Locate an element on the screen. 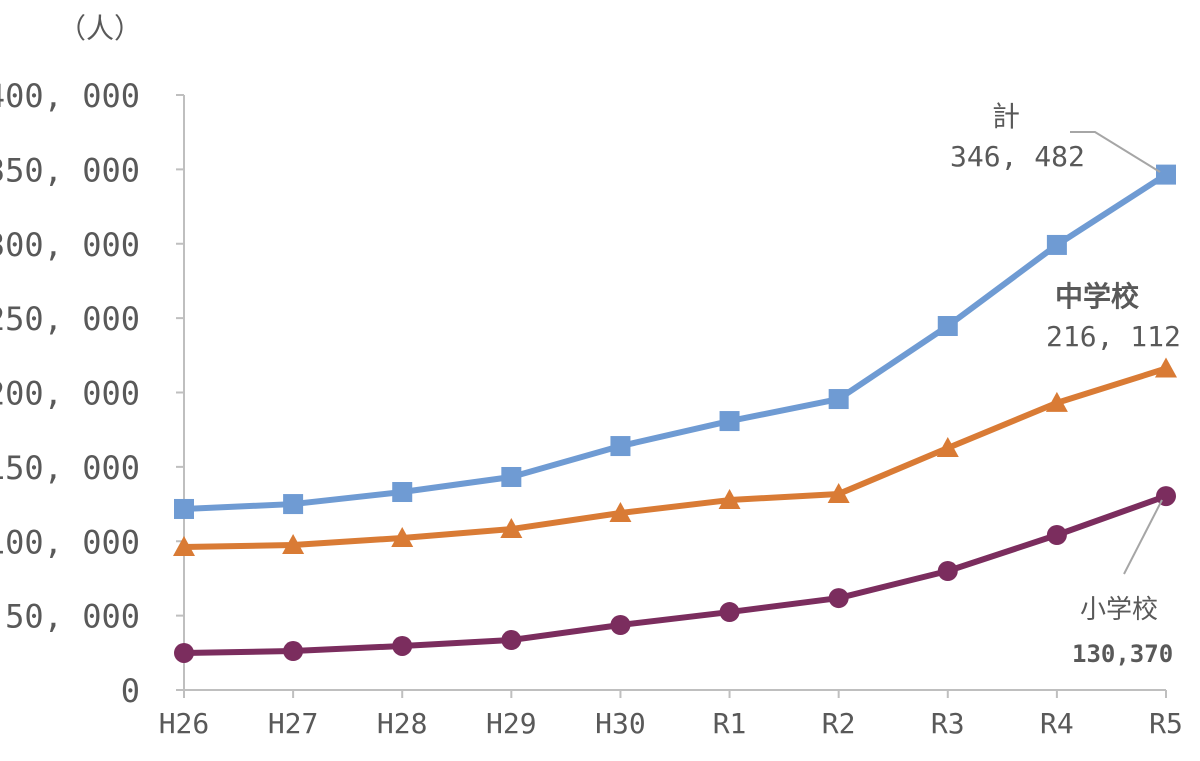 The width and height of the screenshot is (1200, 761). label-elementary: 小学校 is located at coordinates (1119, 610).